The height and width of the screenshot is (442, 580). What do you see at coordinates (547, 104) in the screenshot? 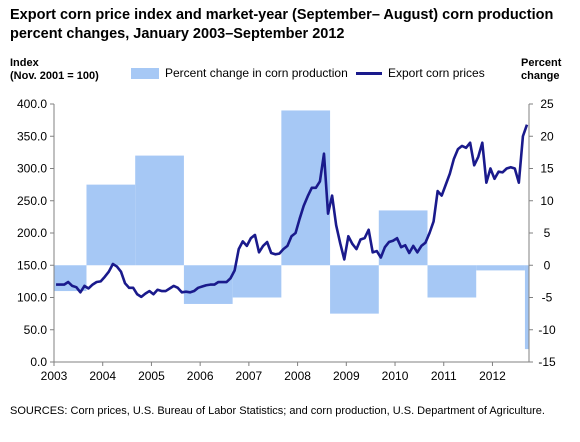
I see `right-tick-label: 25` at bounding box center [547, 104].